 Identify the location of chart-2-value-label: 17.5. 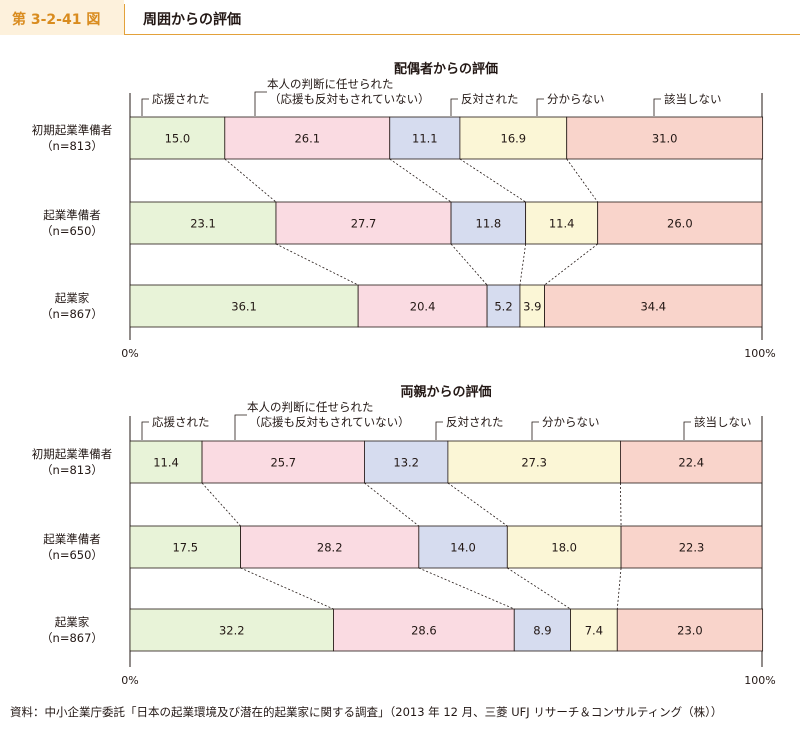
(185, 548).